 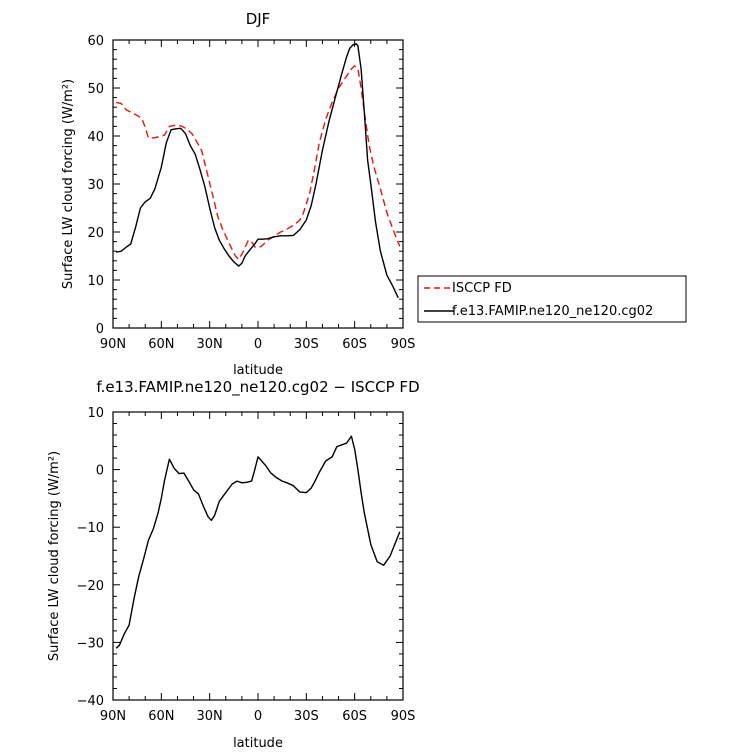 What do you see at coordinates (403, 716) in the screenshot?
I see `bottom-x-tick-label: 90S` at bounding box center [403, 716].